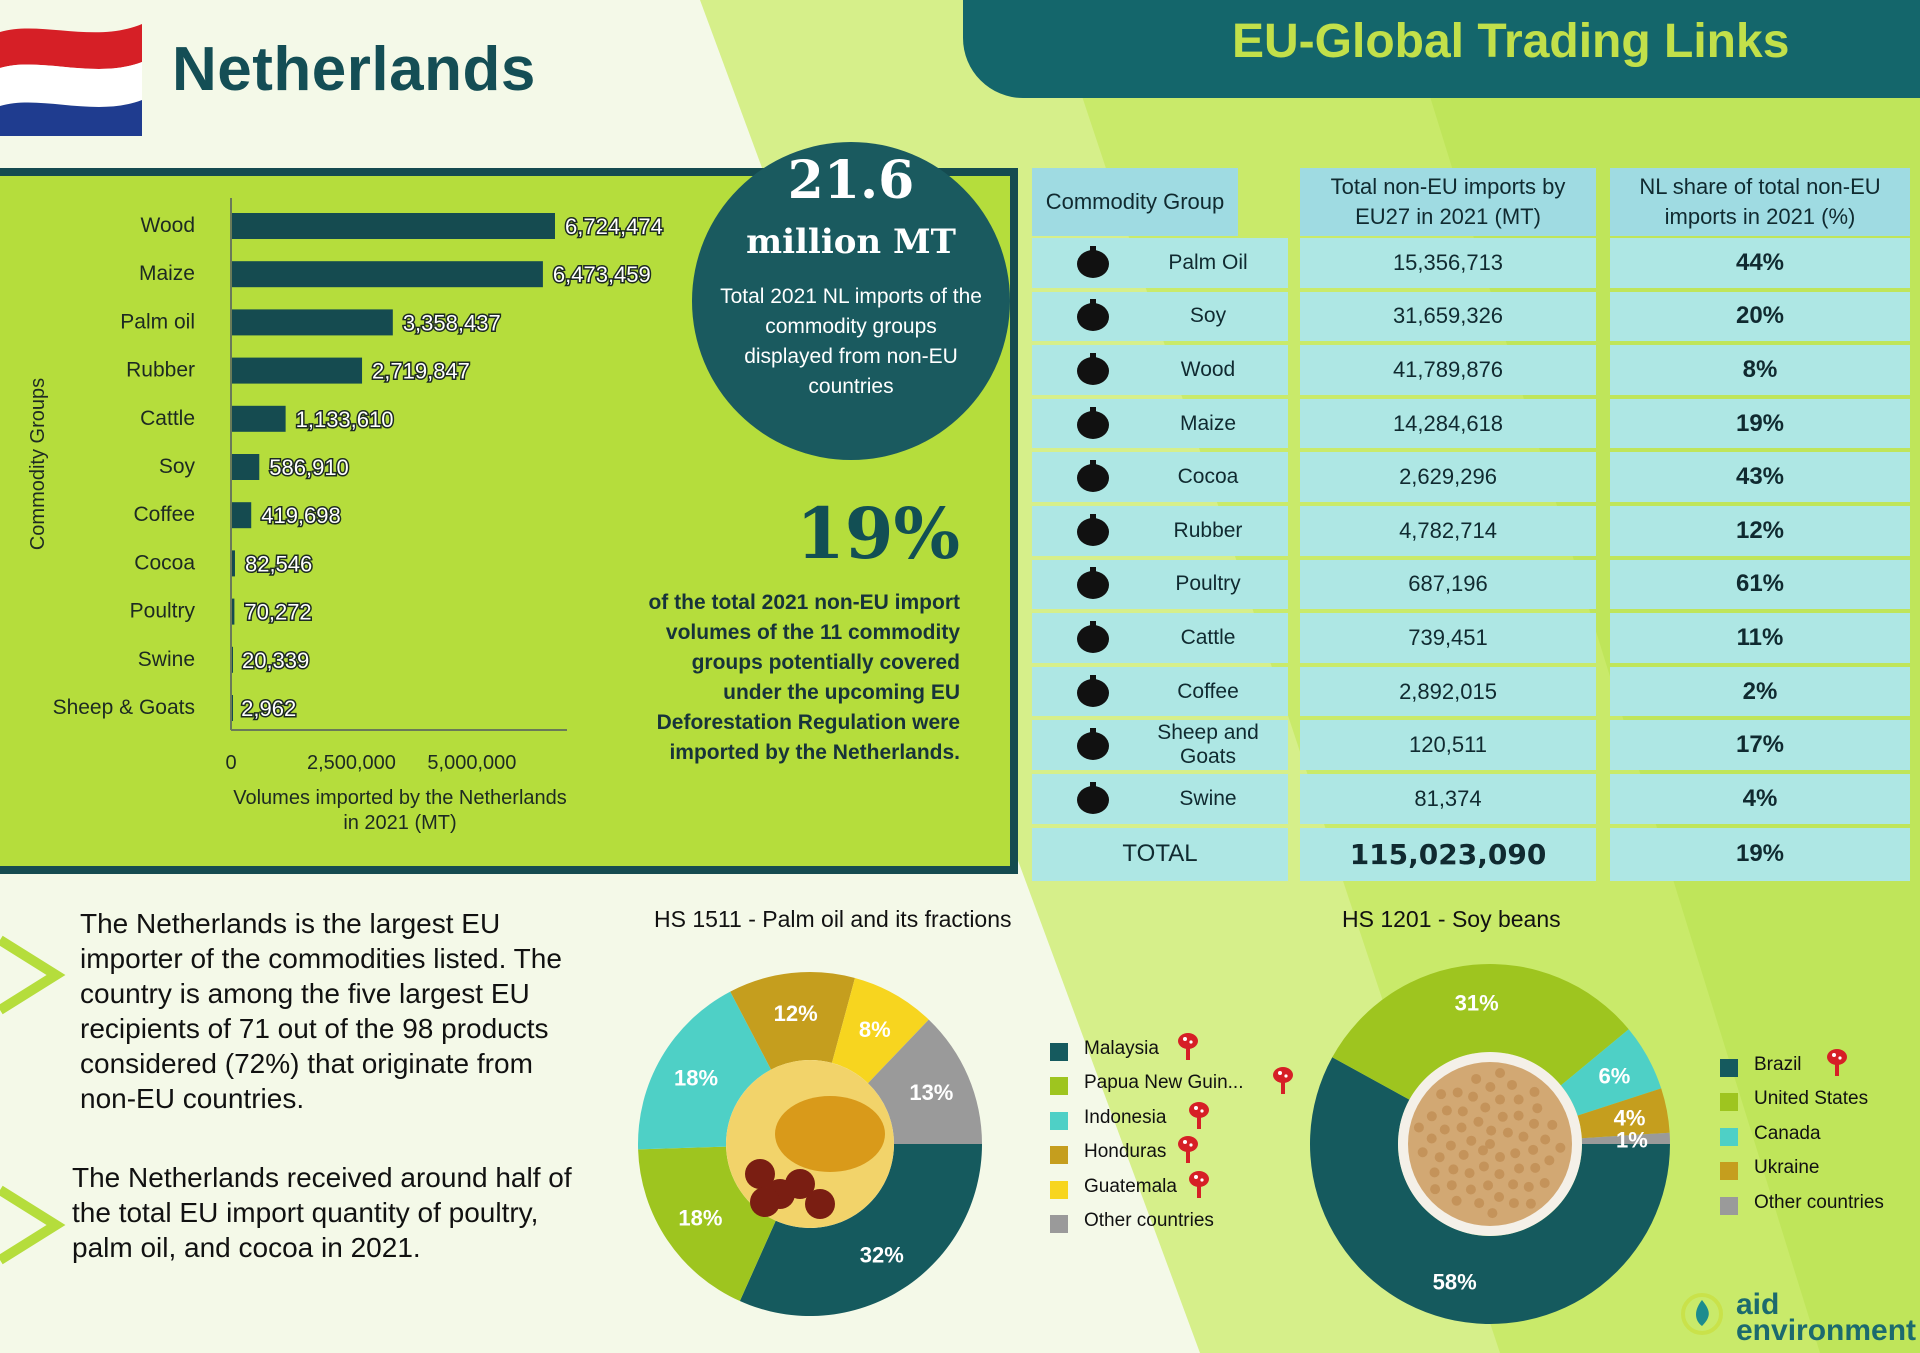 Image resolution: width=1920 pixels, height=1353 pixels. What do you see at coordinates (1448, 745) in the screenshot?
I see `table-row-eu-imports: 120,511` at bounding box center [1448, 745].